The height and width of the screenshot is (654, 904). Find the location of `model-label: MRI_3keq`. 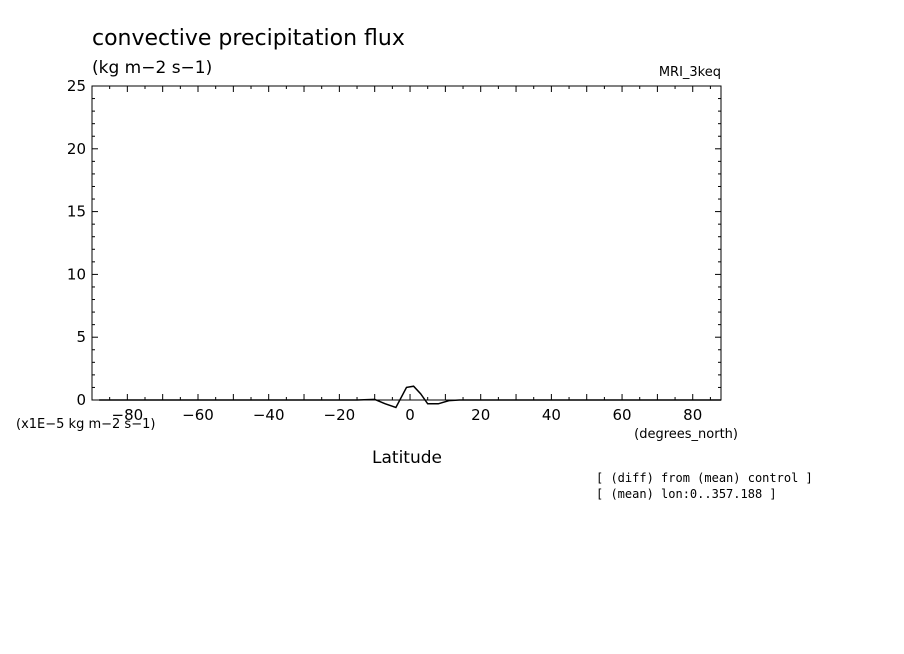

model-label: MRI_3keq is located at coordinates (690, 72).